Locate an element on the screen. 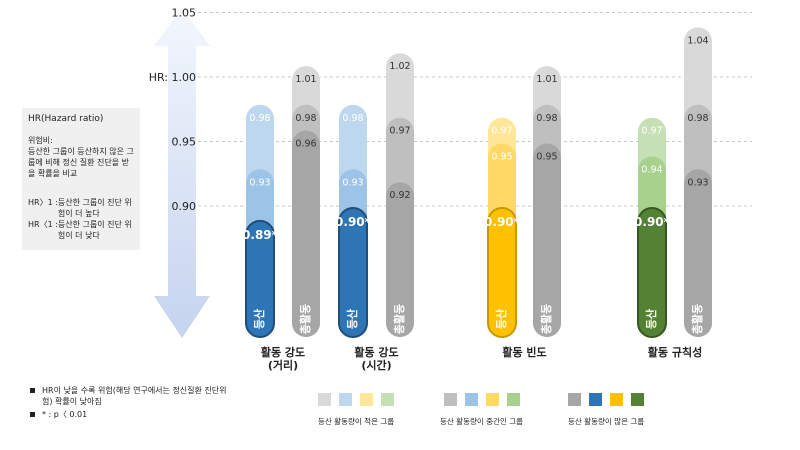 Image resolution: width=800 pixels, height=450 pixels. info-lt-key: HR〈1 : is located at coordinates (43, 224).